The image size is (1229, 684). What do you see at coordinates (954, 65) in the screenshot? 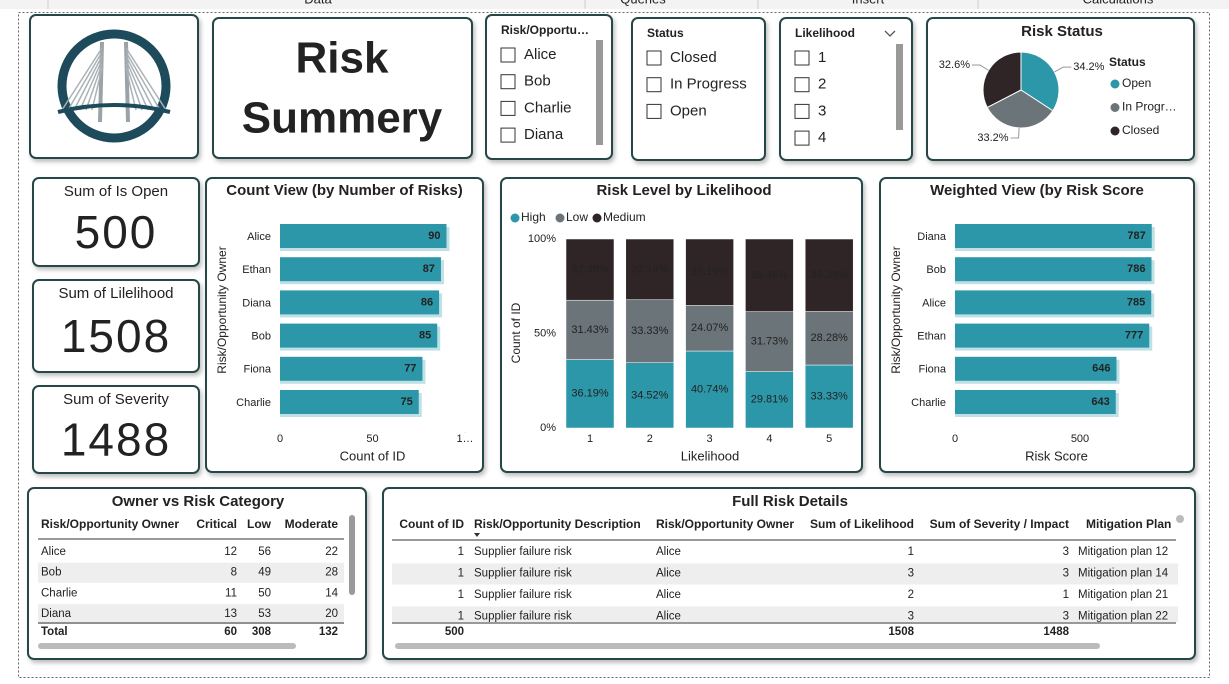
I see `data-label: 32.6%` at bounding box center [954, 65].